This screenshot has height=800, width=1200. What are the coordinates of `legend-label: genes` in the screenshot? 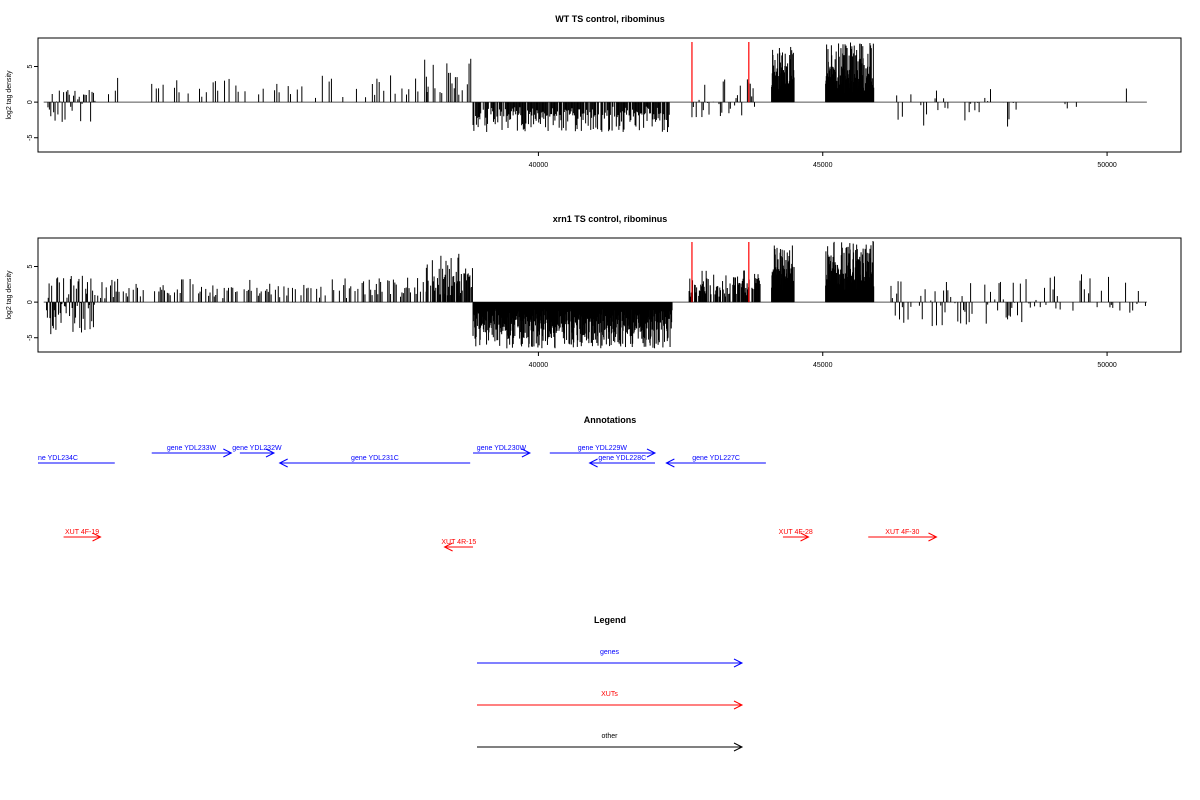 It's located at (610, 652).